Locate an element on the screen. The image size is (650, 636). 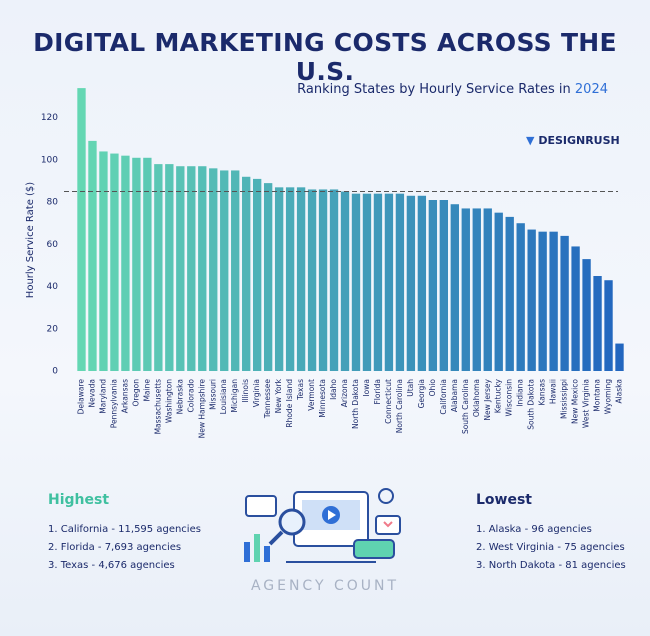
x-tick-label: Iowa is located at coordinates (366, 388).